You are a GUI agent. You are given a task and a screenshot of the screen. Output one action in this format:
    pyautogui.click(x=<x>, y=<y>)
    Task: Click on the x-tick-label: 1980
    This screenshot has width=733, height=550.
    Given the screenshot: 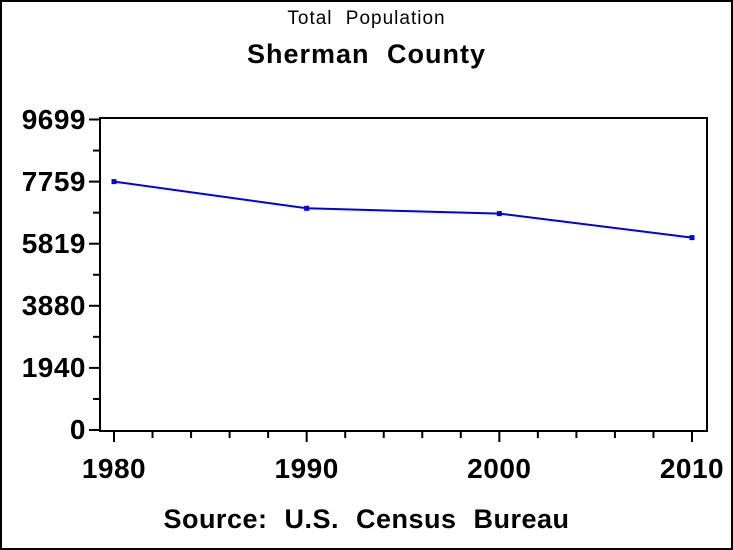 What is the action you would take?
    pyautogui.click(x=114, y=468)
    